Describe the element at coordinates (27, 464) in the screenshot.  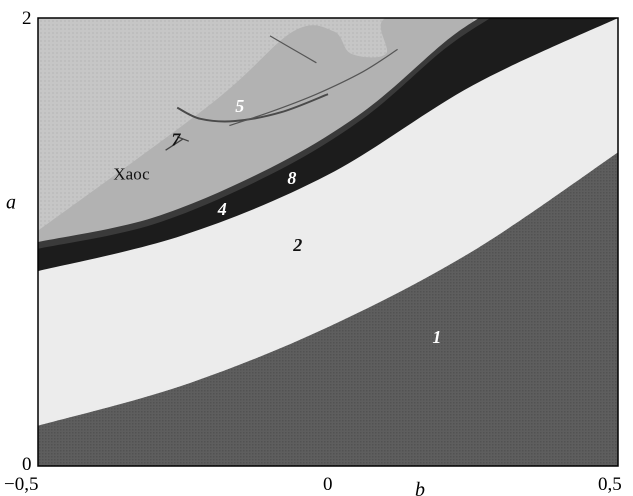
I see `y-tick-label-min: 0` at that location.